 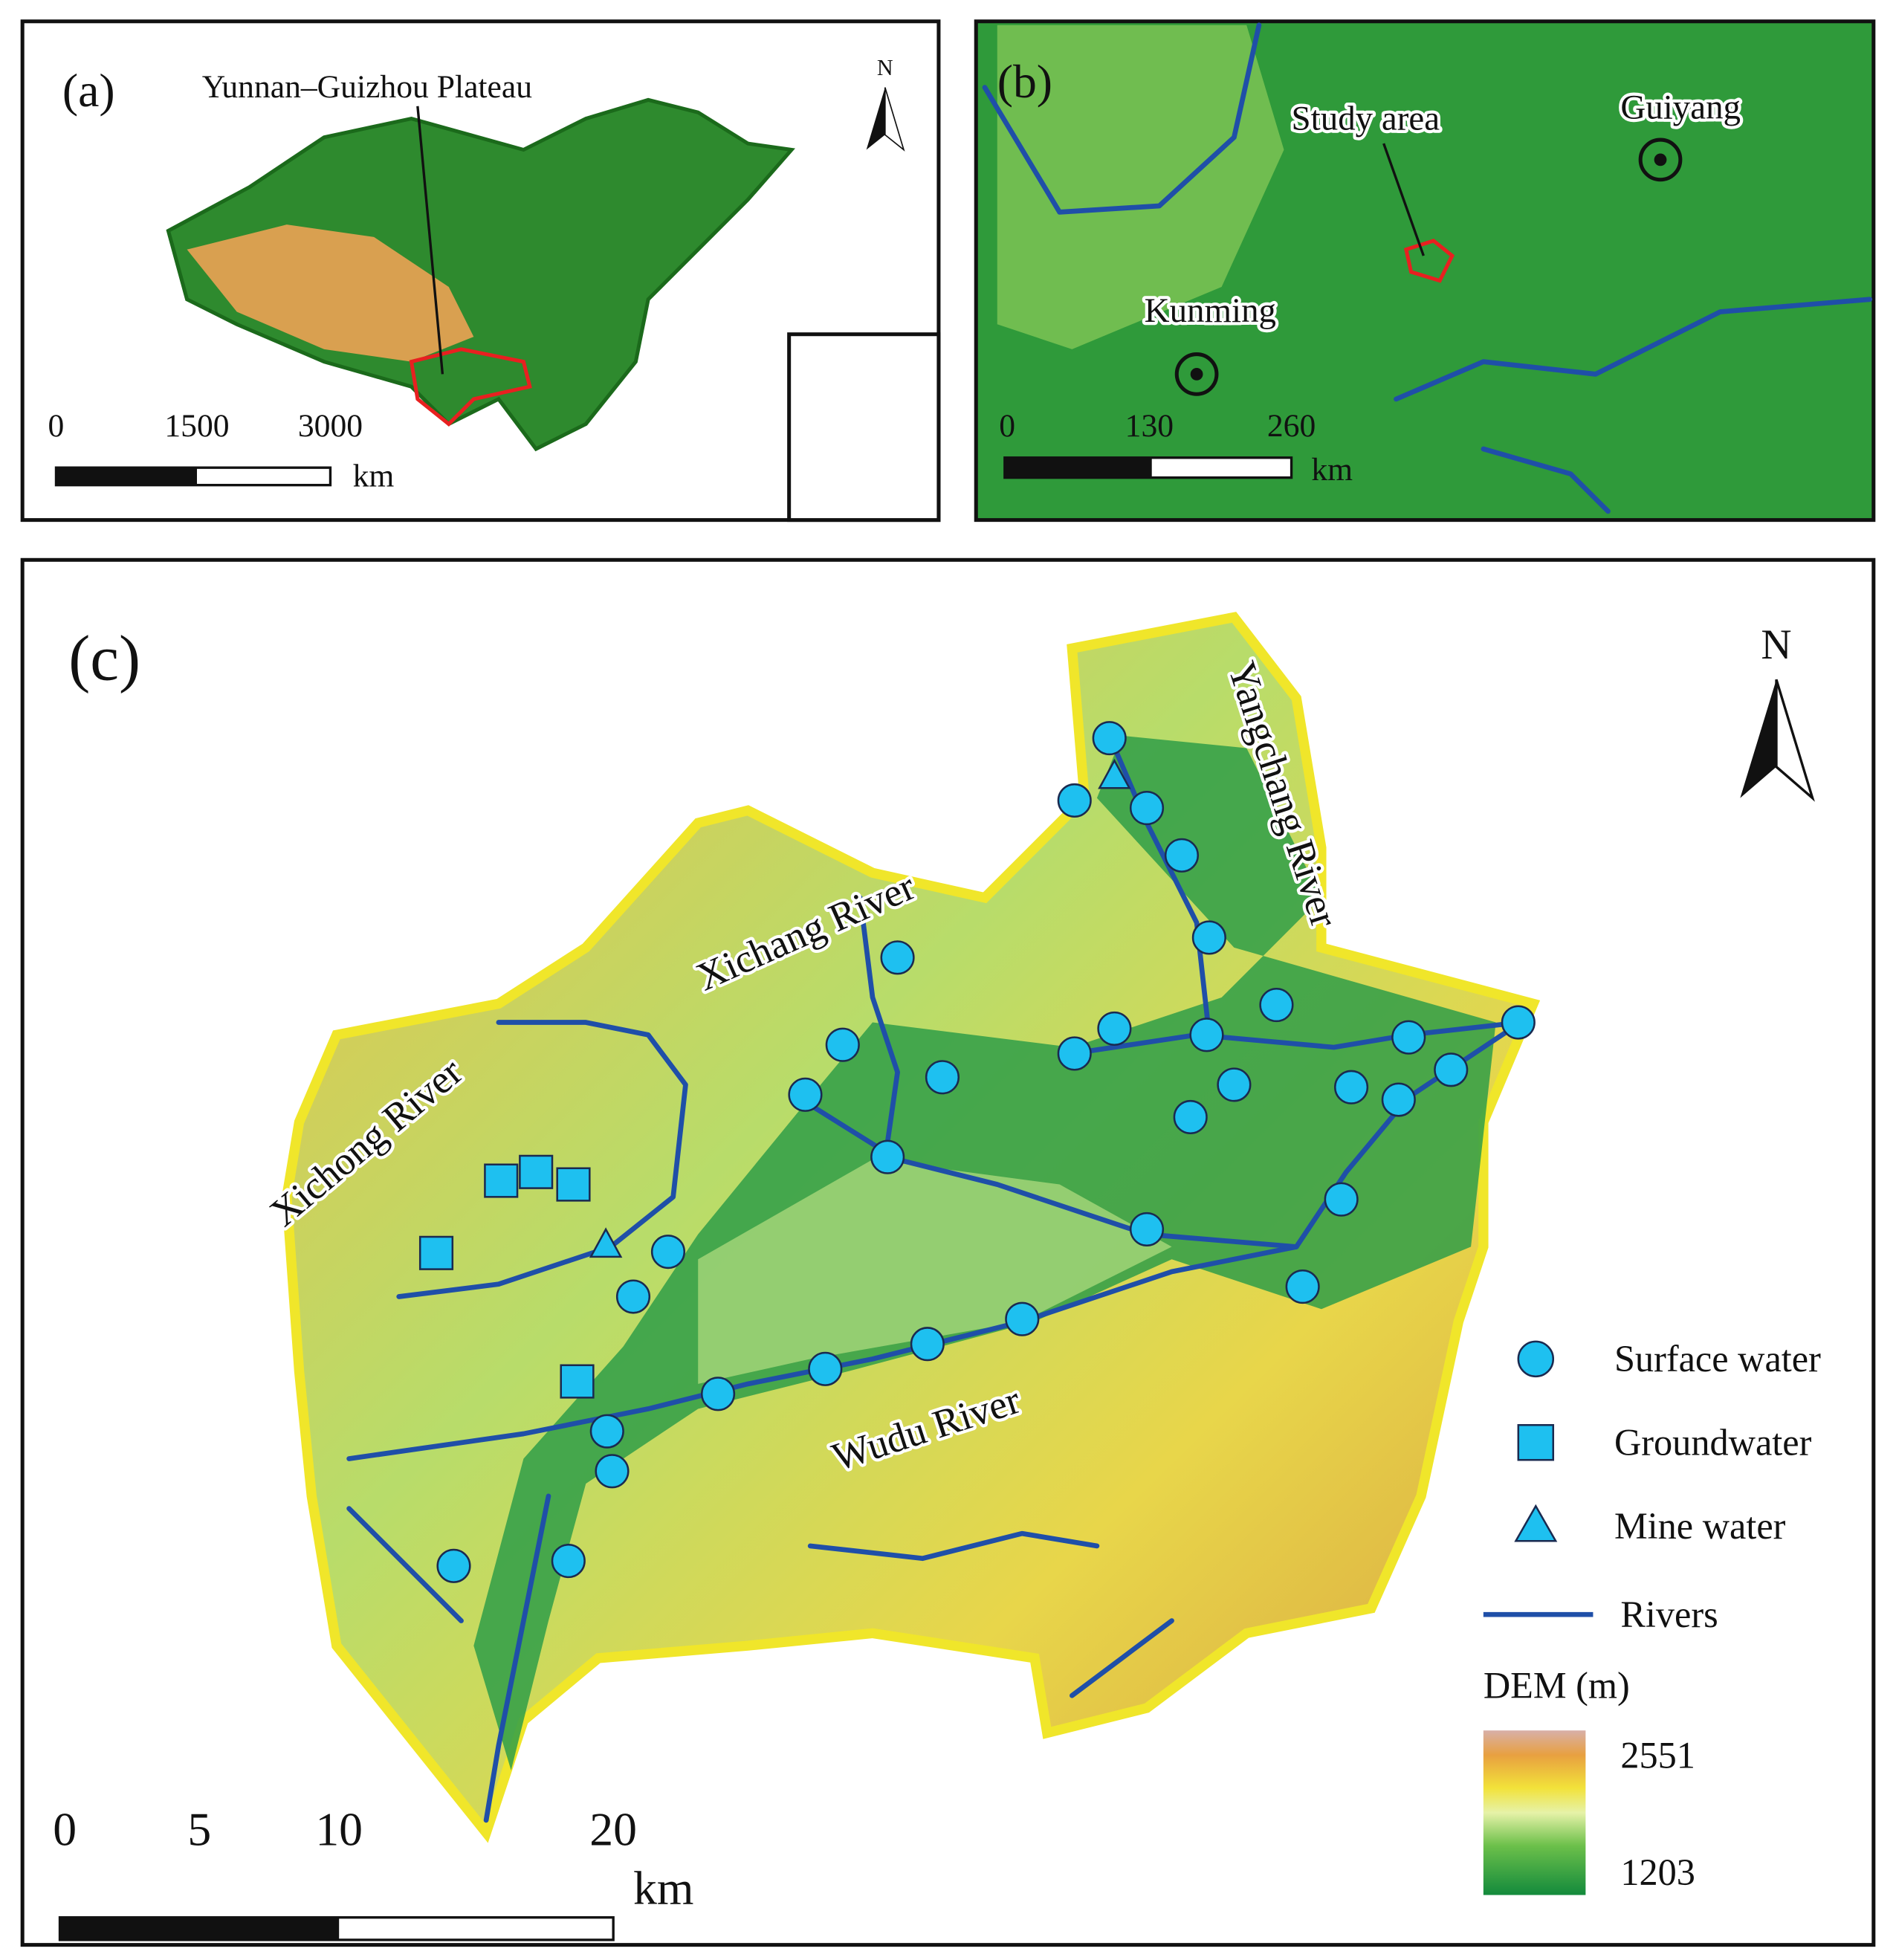 I want to click on scale-label: 5, so click(x=199, y=1829).